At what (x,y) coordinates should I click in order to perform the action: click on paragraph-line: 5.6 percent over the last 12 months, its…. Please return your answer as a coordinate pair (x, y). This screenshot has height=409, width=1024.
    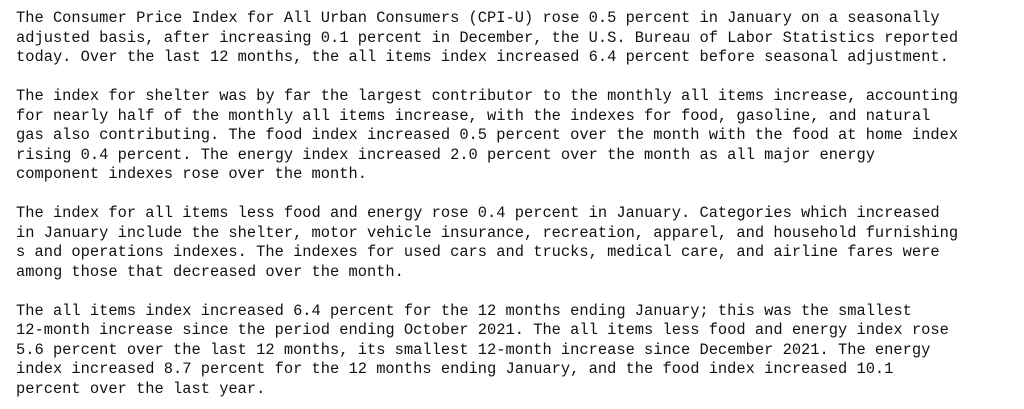
    Looking at the image, I should click on (473, 349).